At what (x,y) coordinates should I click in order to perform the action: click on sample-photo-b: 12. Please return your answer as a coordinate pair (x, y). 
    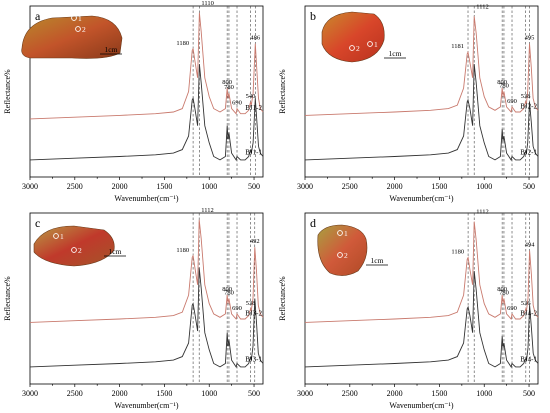
    Looking at the image, I should click on (353, 37).